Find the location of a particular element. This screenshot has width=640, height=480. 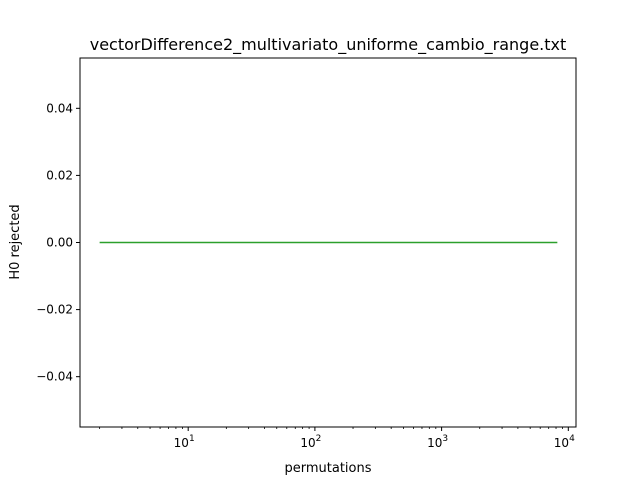

y-tick-label-1: 0.02 is located at coordinates (59, 175).